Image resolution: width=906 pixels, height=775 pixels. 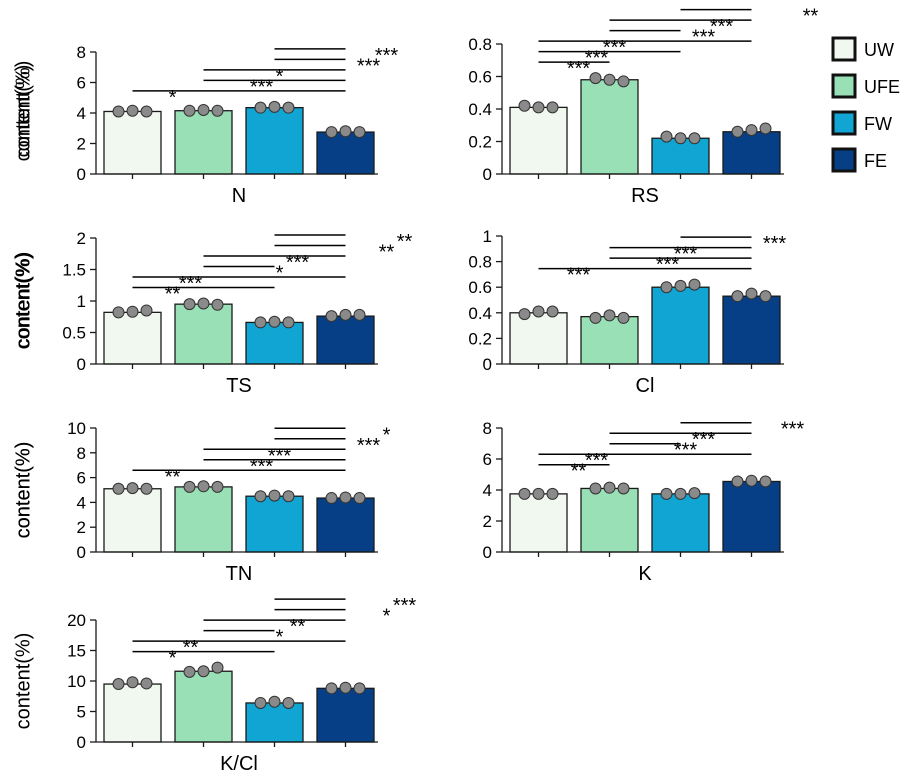 What do you see at coordinates (76, 681) in the screenshot?
I see `panel-k-cl-y-tick-label: 10` at bounding box center [76, 681].